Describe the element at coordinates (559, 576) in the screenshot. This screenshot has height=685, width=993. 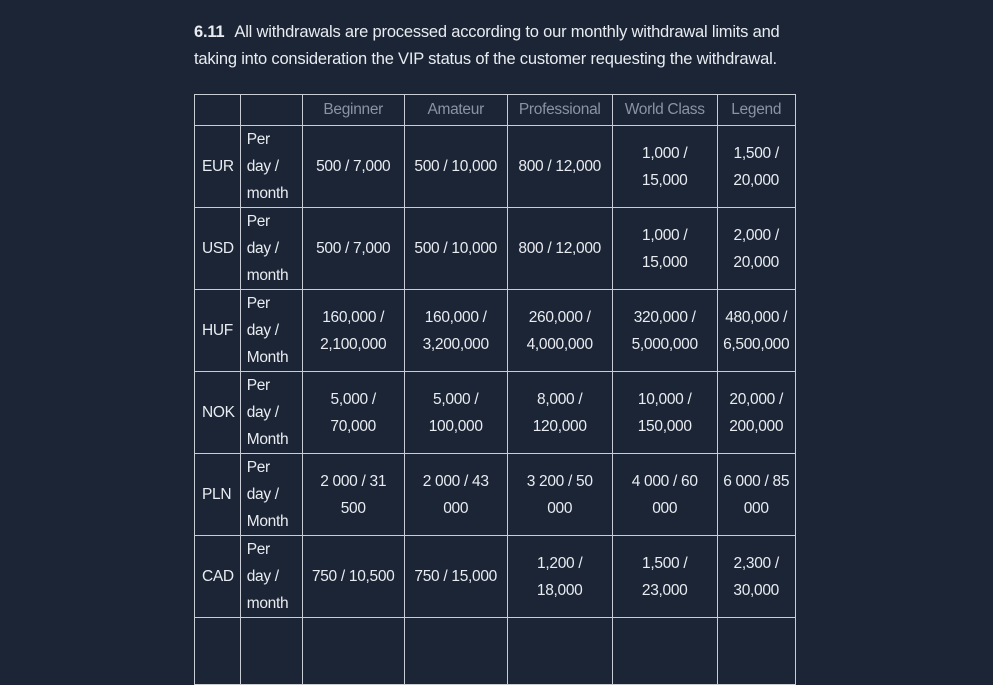
I see `value-cell: 1,200 / 18,000` at that location.